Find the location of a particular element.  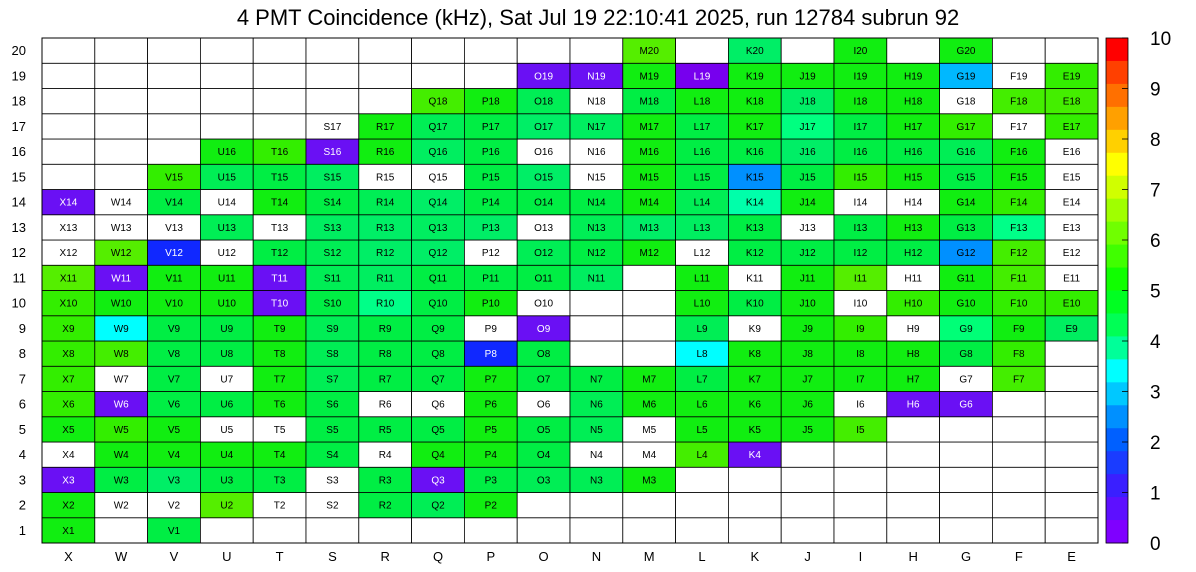

colorbar-tick-label-6: 6 is located at coordinates (1155, 241).